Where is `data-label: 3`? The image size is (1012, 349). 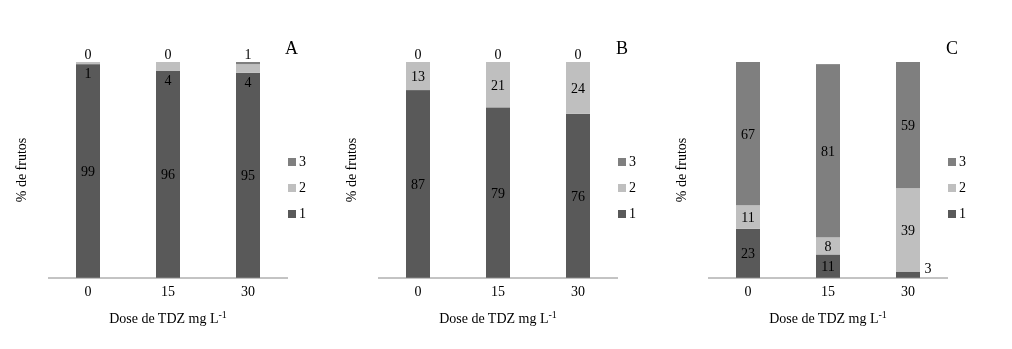 data-label: 3 is located at coordinates (928, 268).